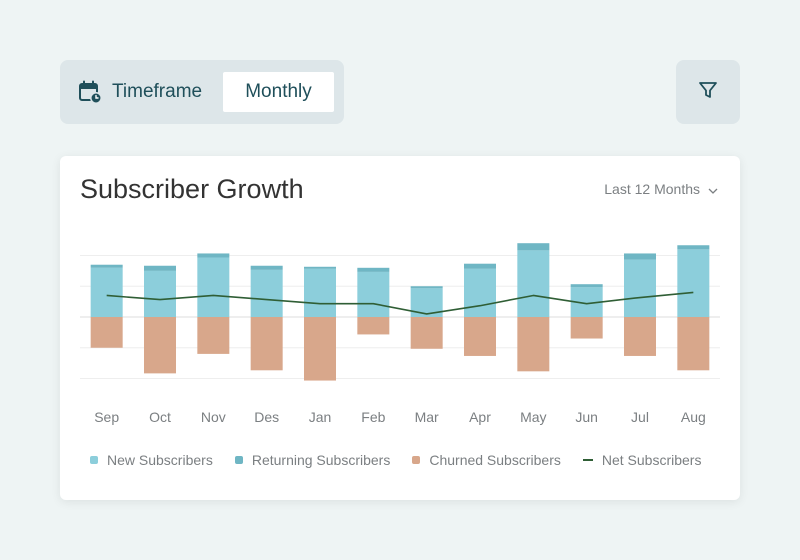 The image size is (800, 560). Describe the element at coordinates (640, 417) in the screenshot. I see `x-tick-label: Jul` at that location.